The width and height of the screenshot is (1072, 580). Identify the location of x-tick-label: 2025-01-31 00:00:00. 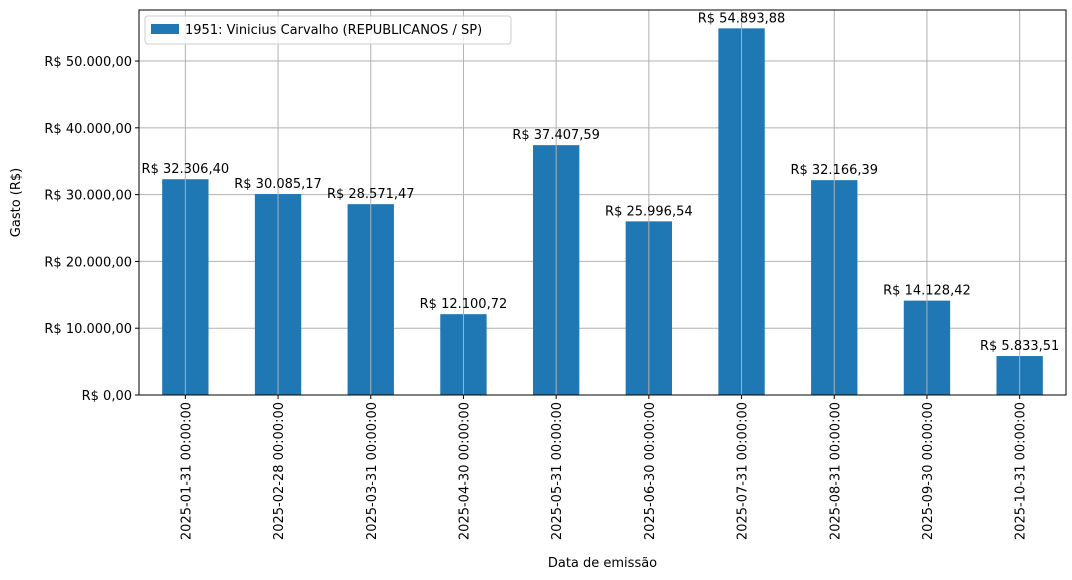
(186, 471).